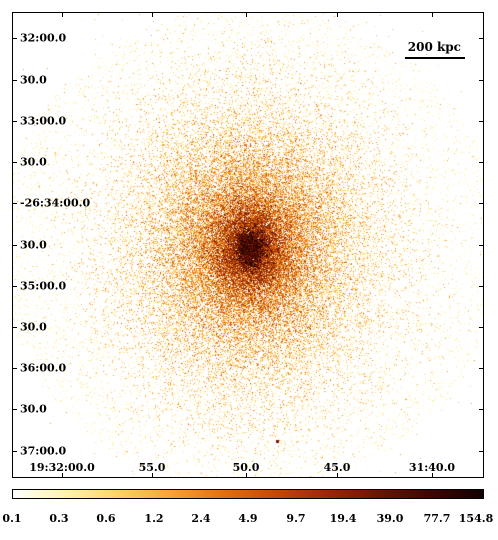  Describe the element at coordinates (43, 368) in the screenshot. I see `dec-label: 36:00.0` at that location.